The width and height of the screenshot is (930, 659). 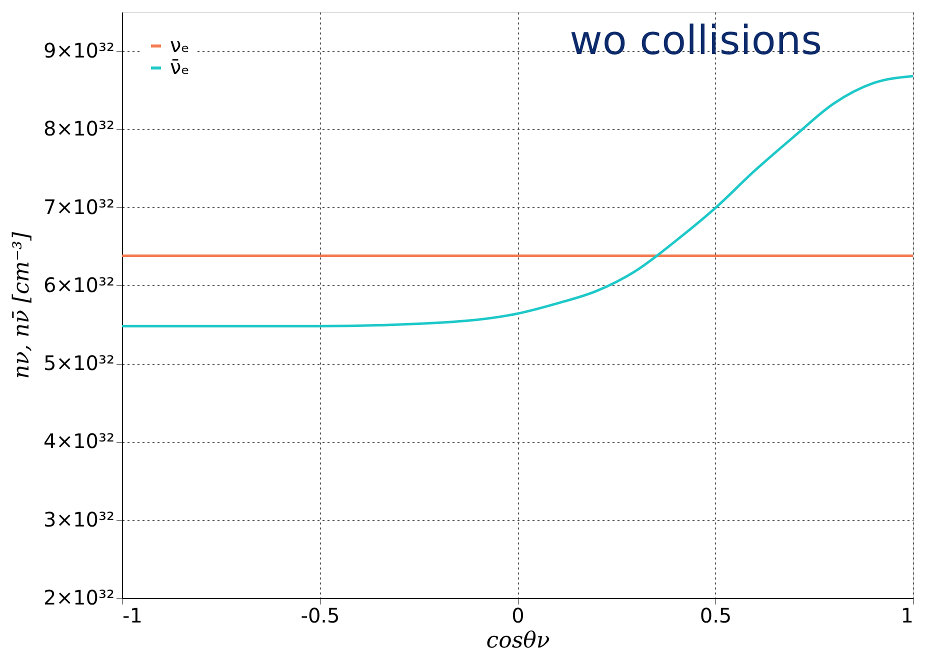 I want to click on y-tick-label: 2×10³², so click(x=79, y=598).